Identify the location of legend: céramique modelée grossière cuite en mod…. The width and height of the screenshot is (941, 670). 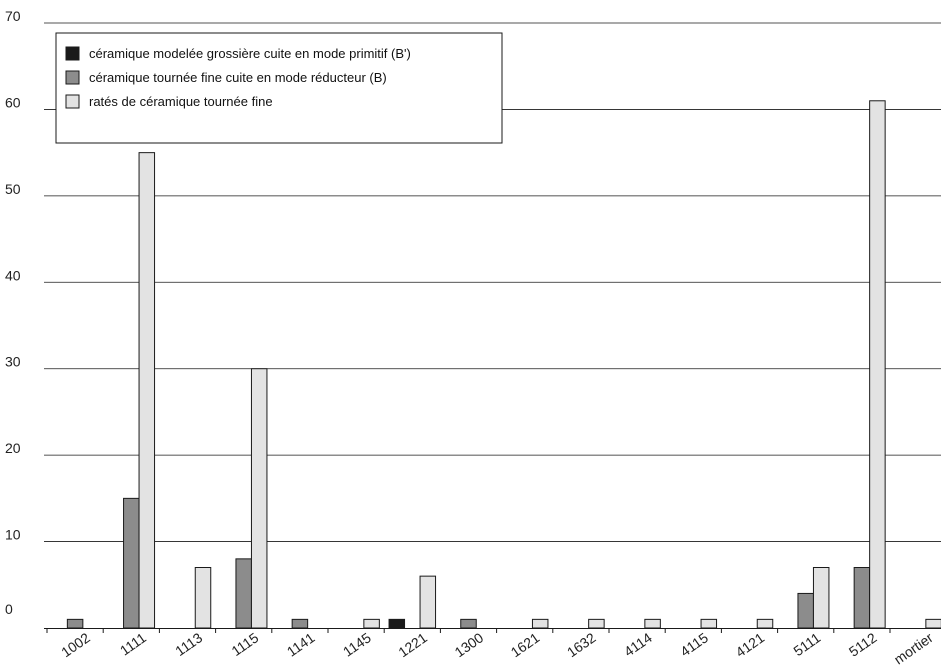
(279, 88).